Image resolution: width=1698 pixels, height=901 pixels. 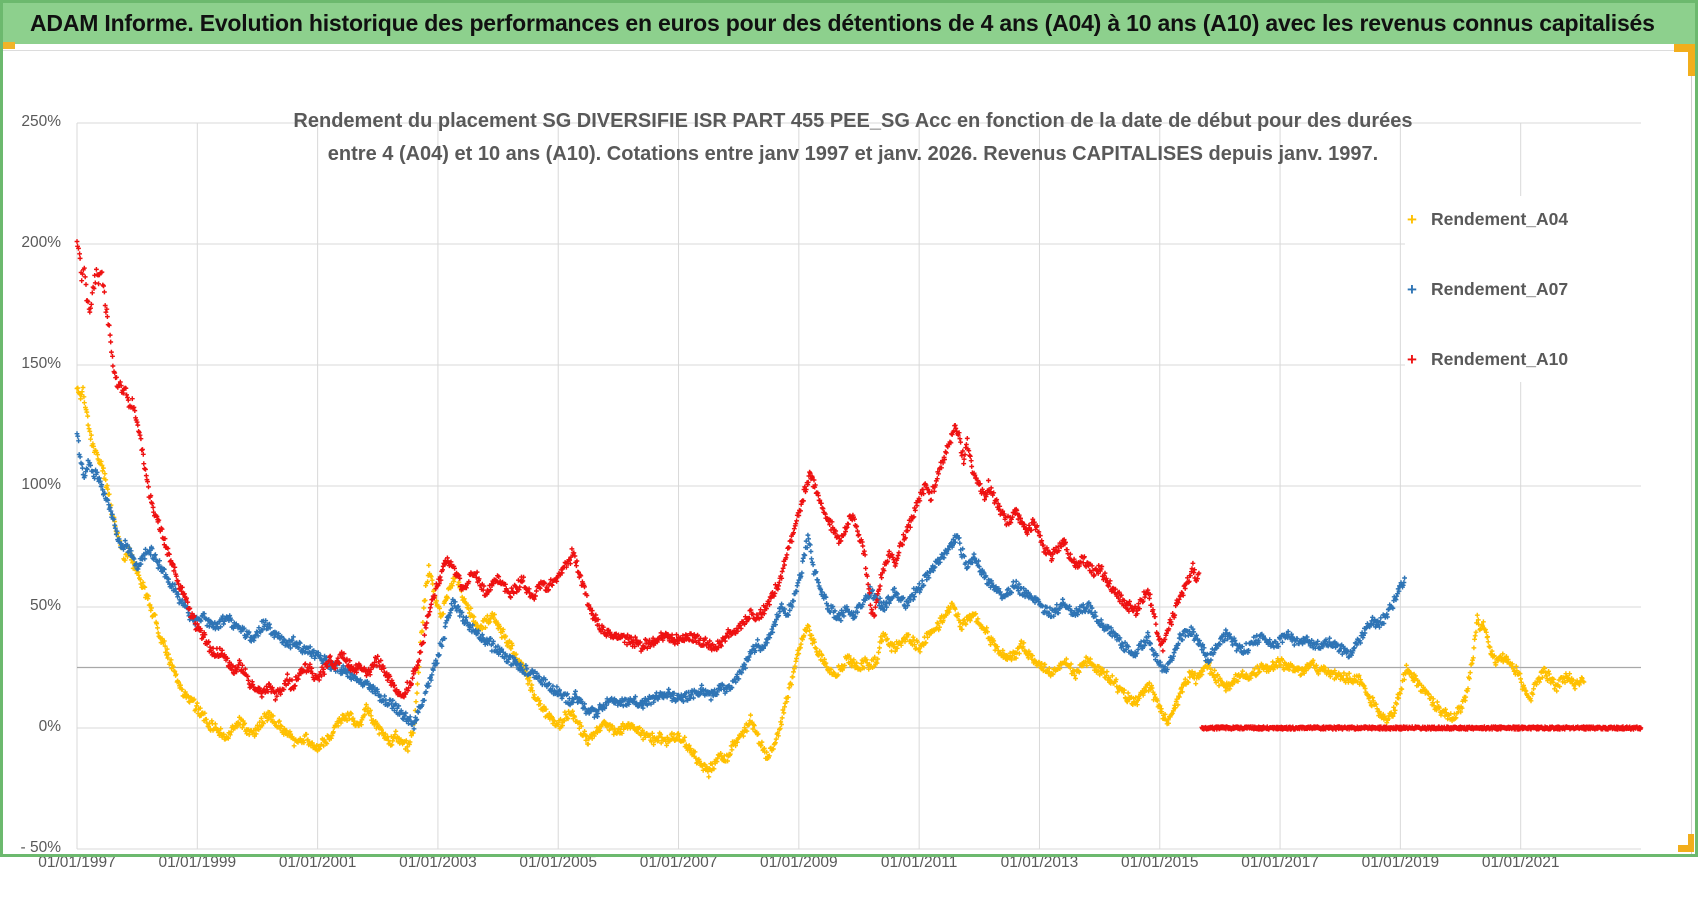 I want to click on y-tick-label: 0%, so click(x=49, y=726).